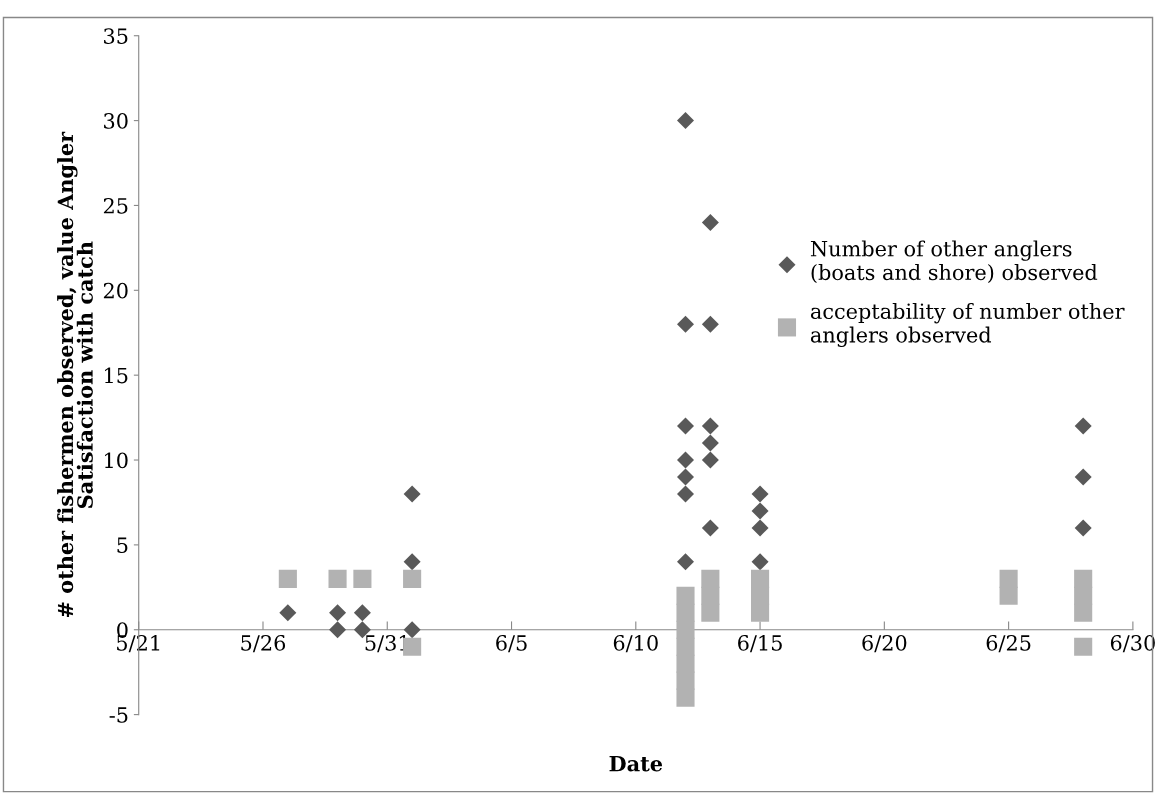  Describe the element at coordinates (115, 290) in the screenshot. I see `y-tick-label: 20` at that location.